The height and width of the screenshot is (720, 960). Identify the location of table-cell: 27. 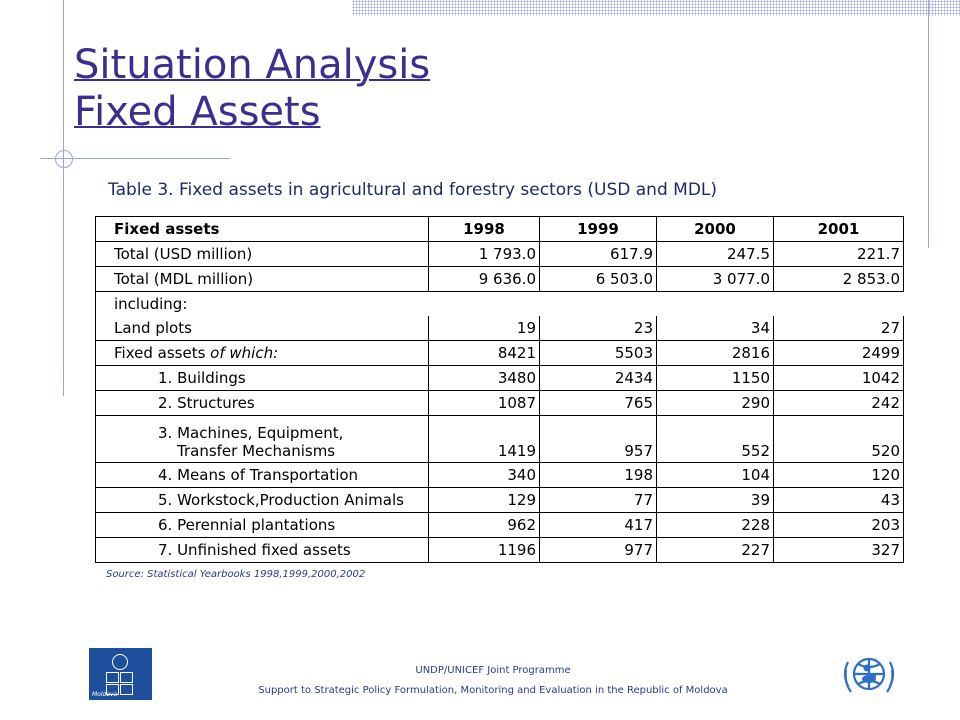
(838, 328).